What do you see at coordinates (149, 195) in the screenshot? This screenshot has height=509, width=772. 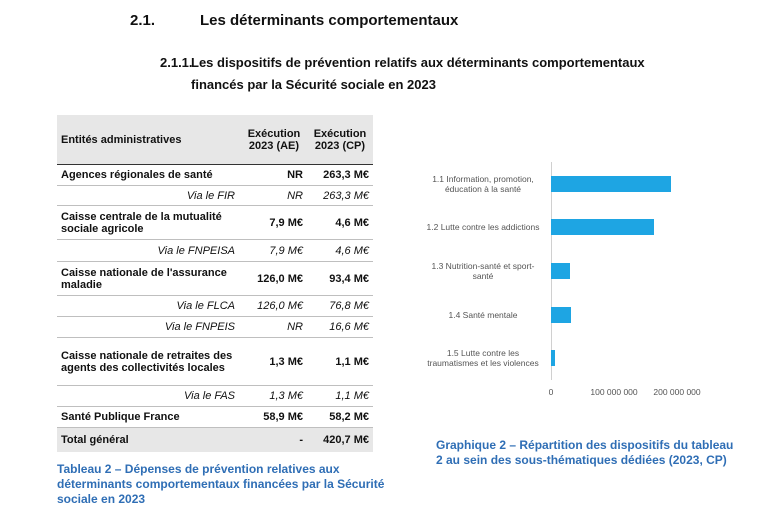 I see `table-cell: Via le FIR` at bounding box center [149, 195].